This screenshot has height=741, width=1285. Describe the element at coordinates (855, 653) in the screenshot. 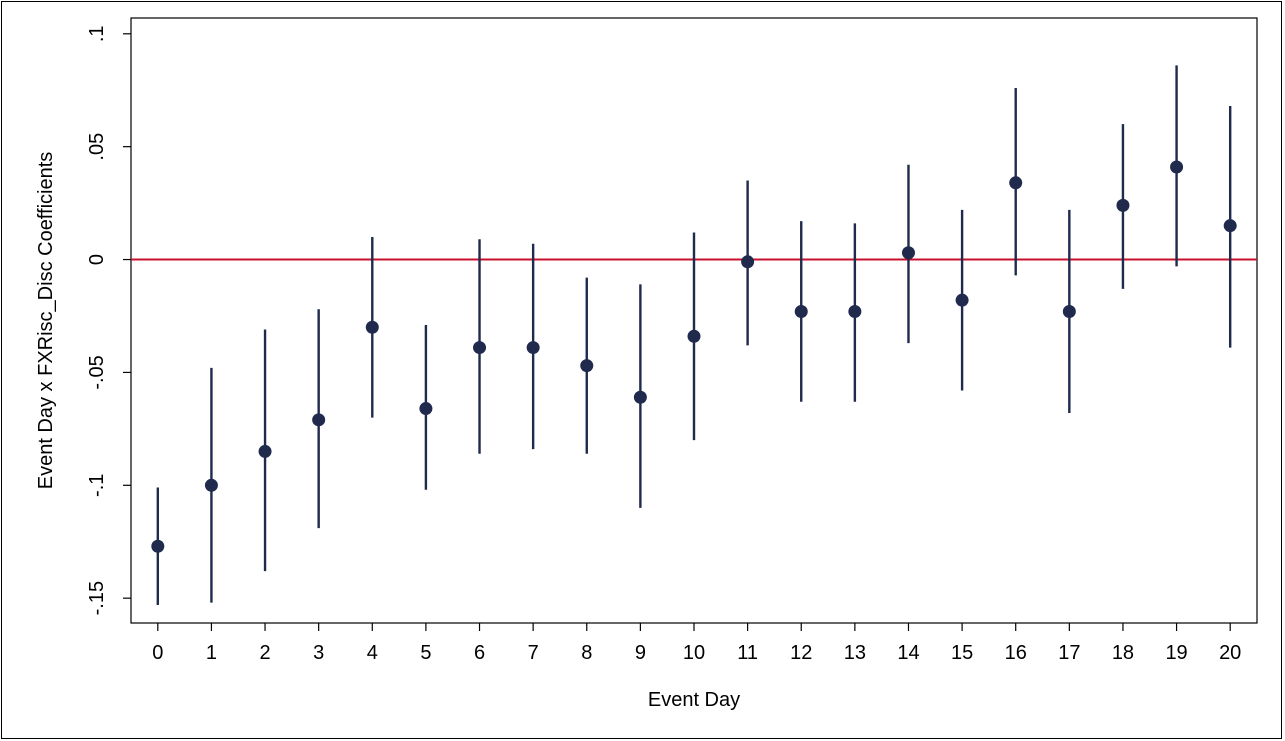

I see `x-tick-label-13: 13` at that location.